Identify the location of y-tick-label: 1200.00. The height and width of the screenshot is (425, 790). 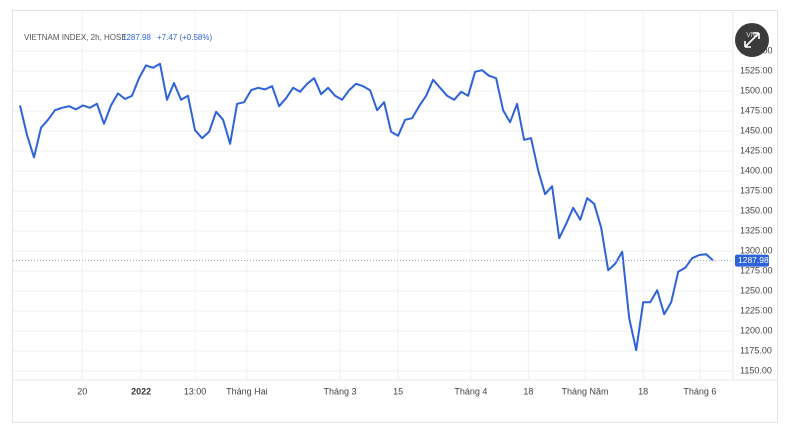
(756, 330).